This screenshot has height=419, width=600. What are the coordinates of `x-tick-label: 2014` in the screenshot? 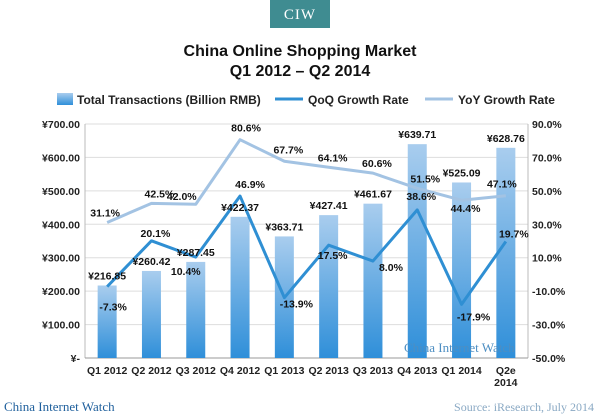 It's located at (506, 383).